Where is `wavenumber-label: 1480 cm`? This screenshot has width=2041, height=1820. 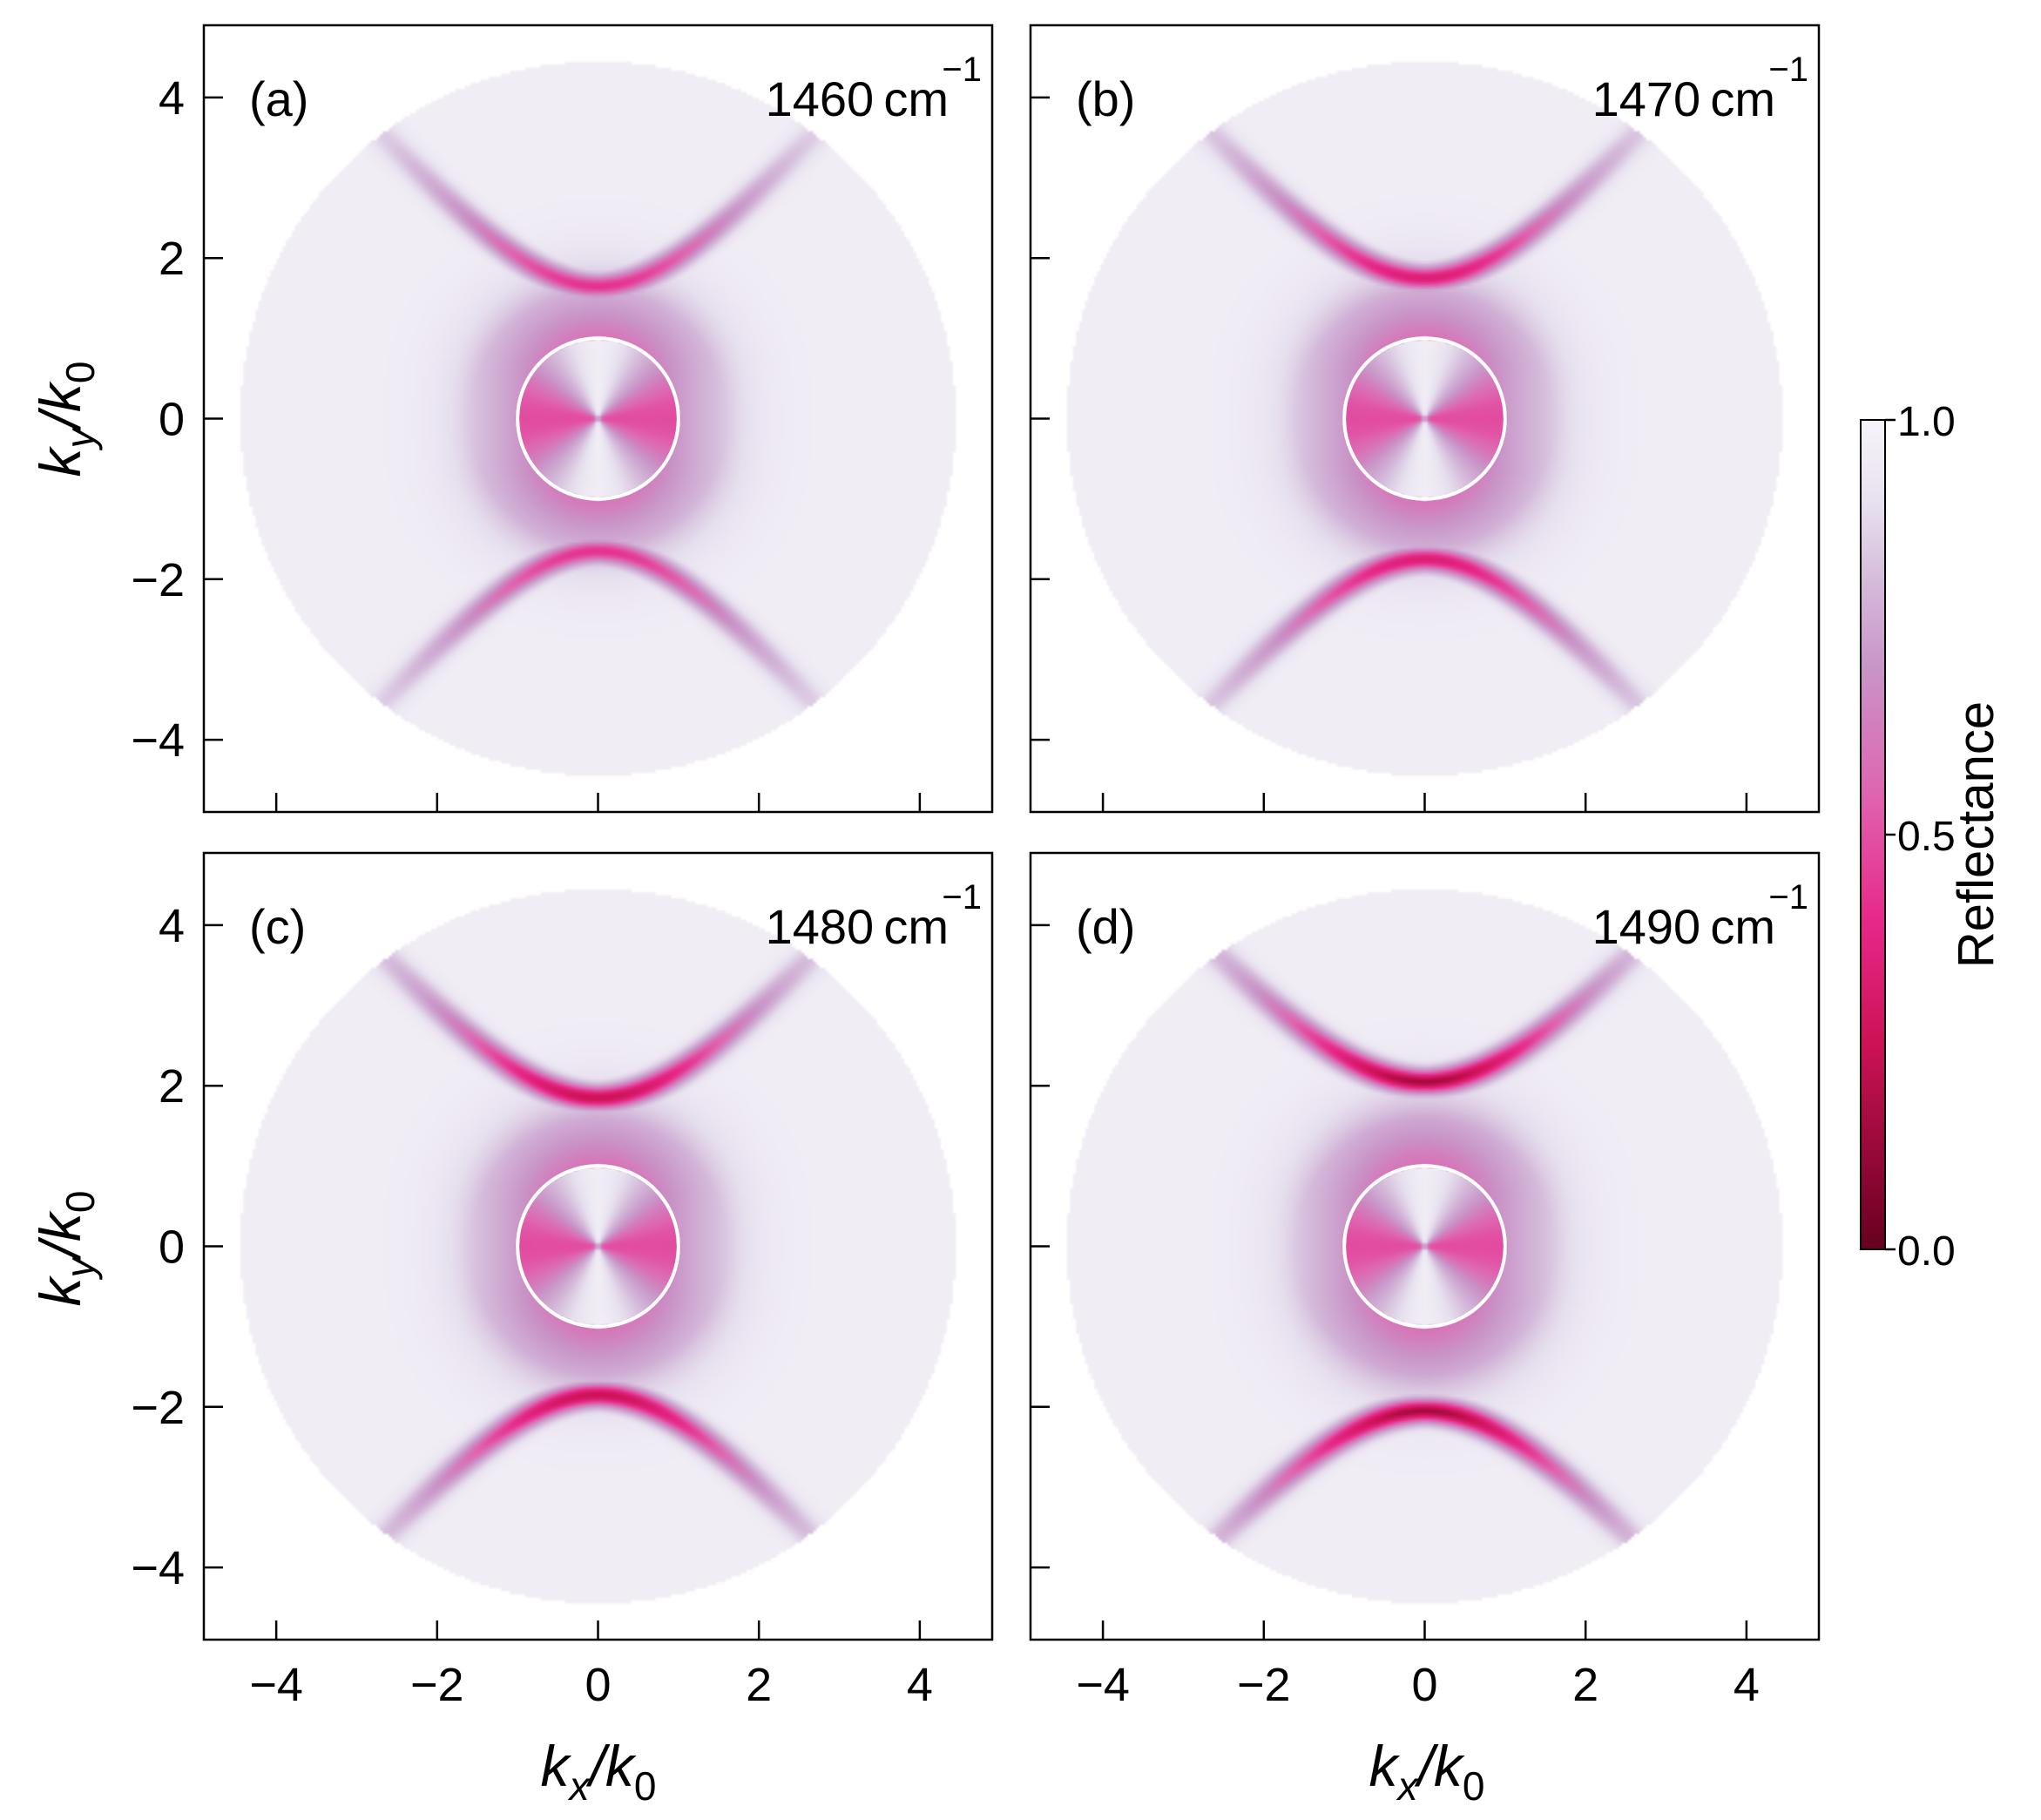 wavenumber-label: 1480 cm is located at coordinates (858, 926).